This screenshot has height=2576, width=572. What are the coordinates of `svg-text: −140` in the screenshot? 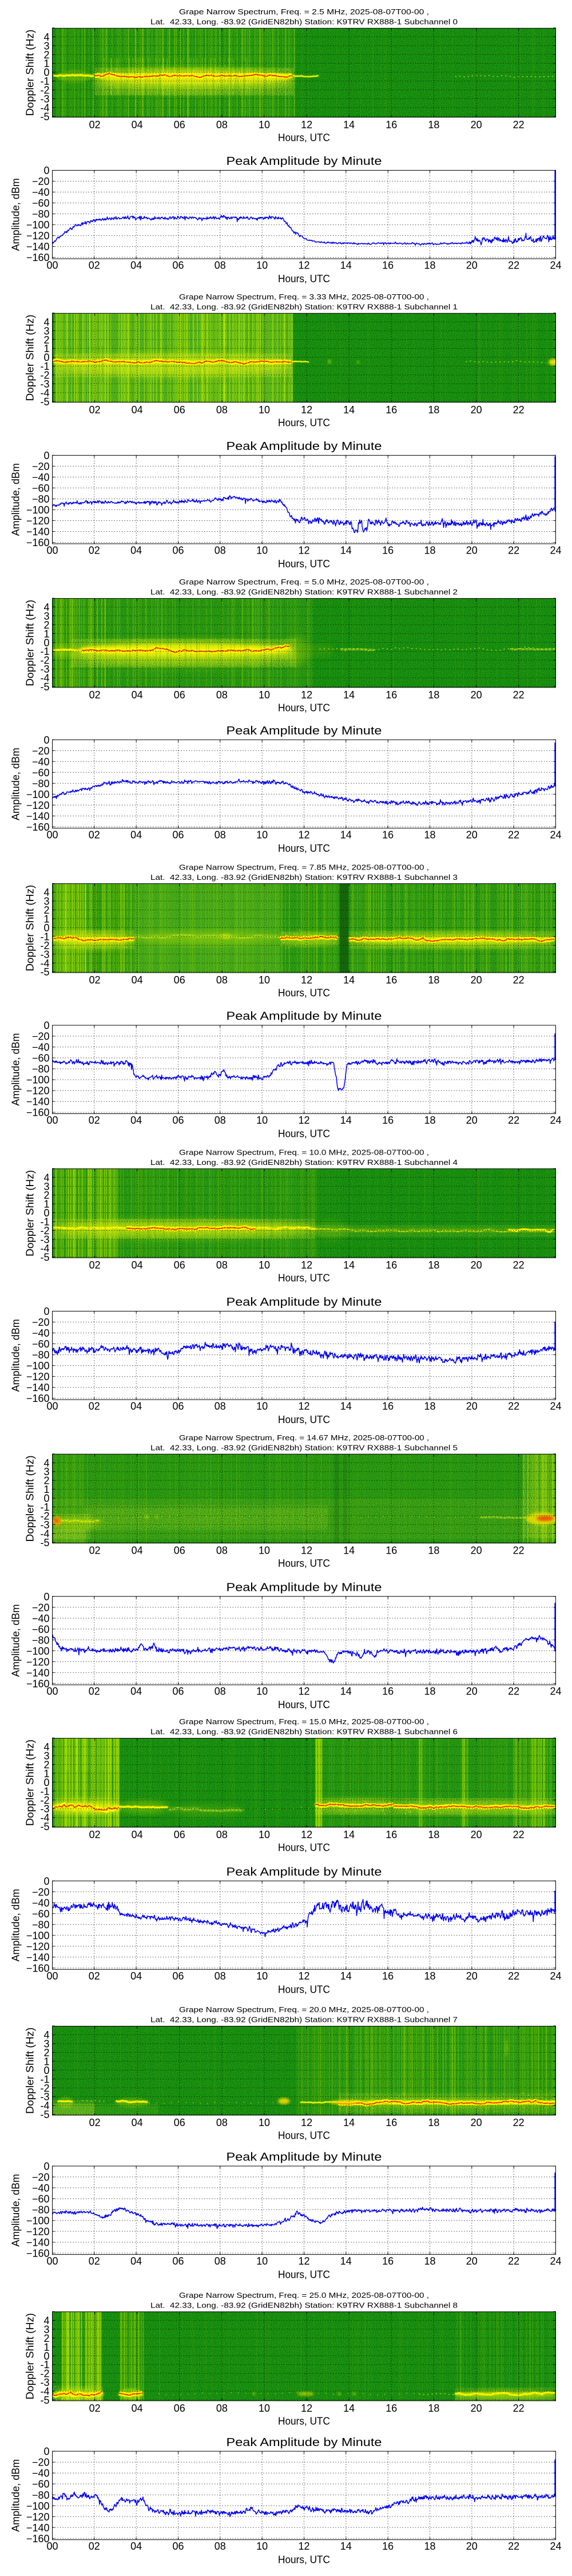 It's located at (38, 1387).